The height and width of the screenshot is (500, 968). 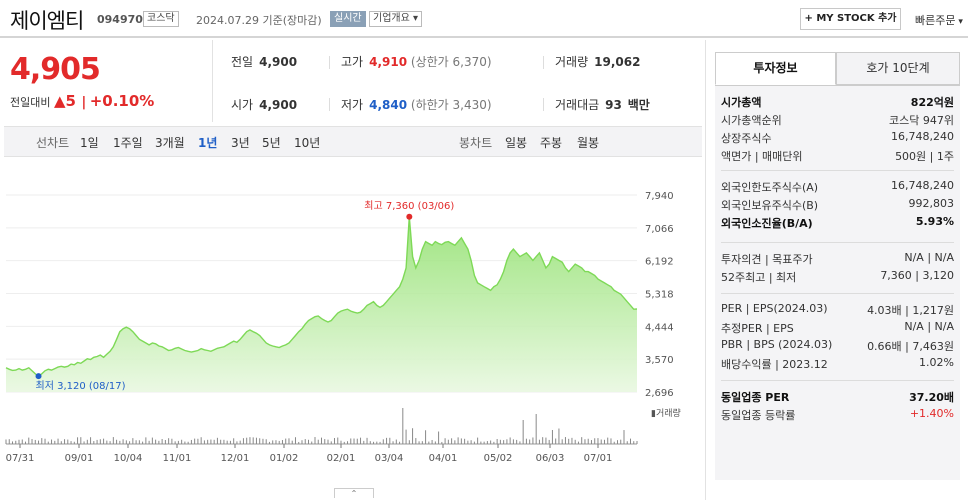 I want to click on info-row-label: 외국인한도주식수(A), so click(x=770, y=187).